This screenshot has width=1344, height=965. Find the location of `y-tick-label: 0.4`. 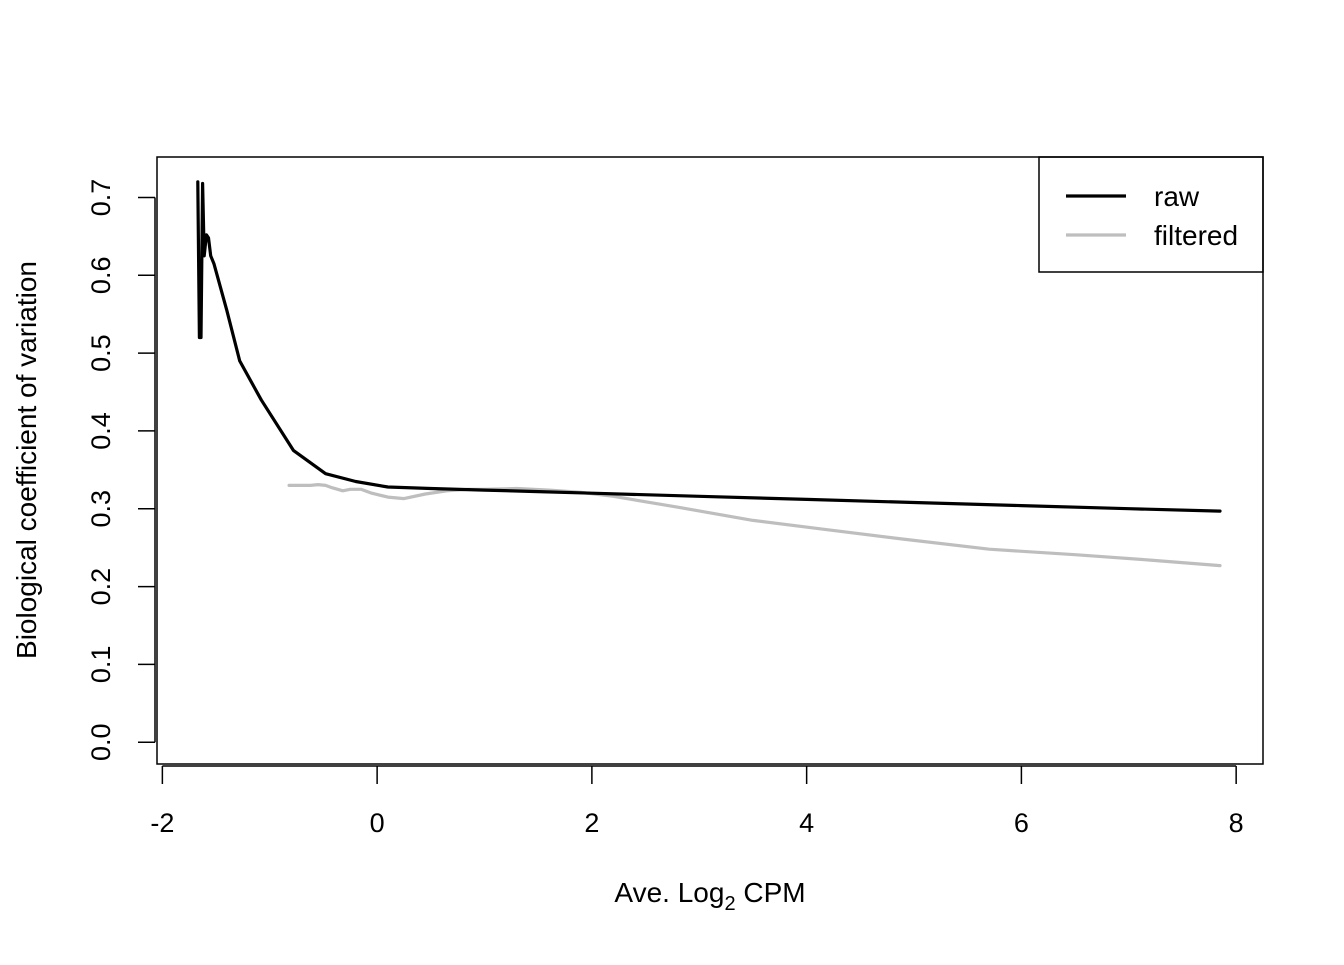

y-tick-label: 0.4 is located at coordinates (101, 431).